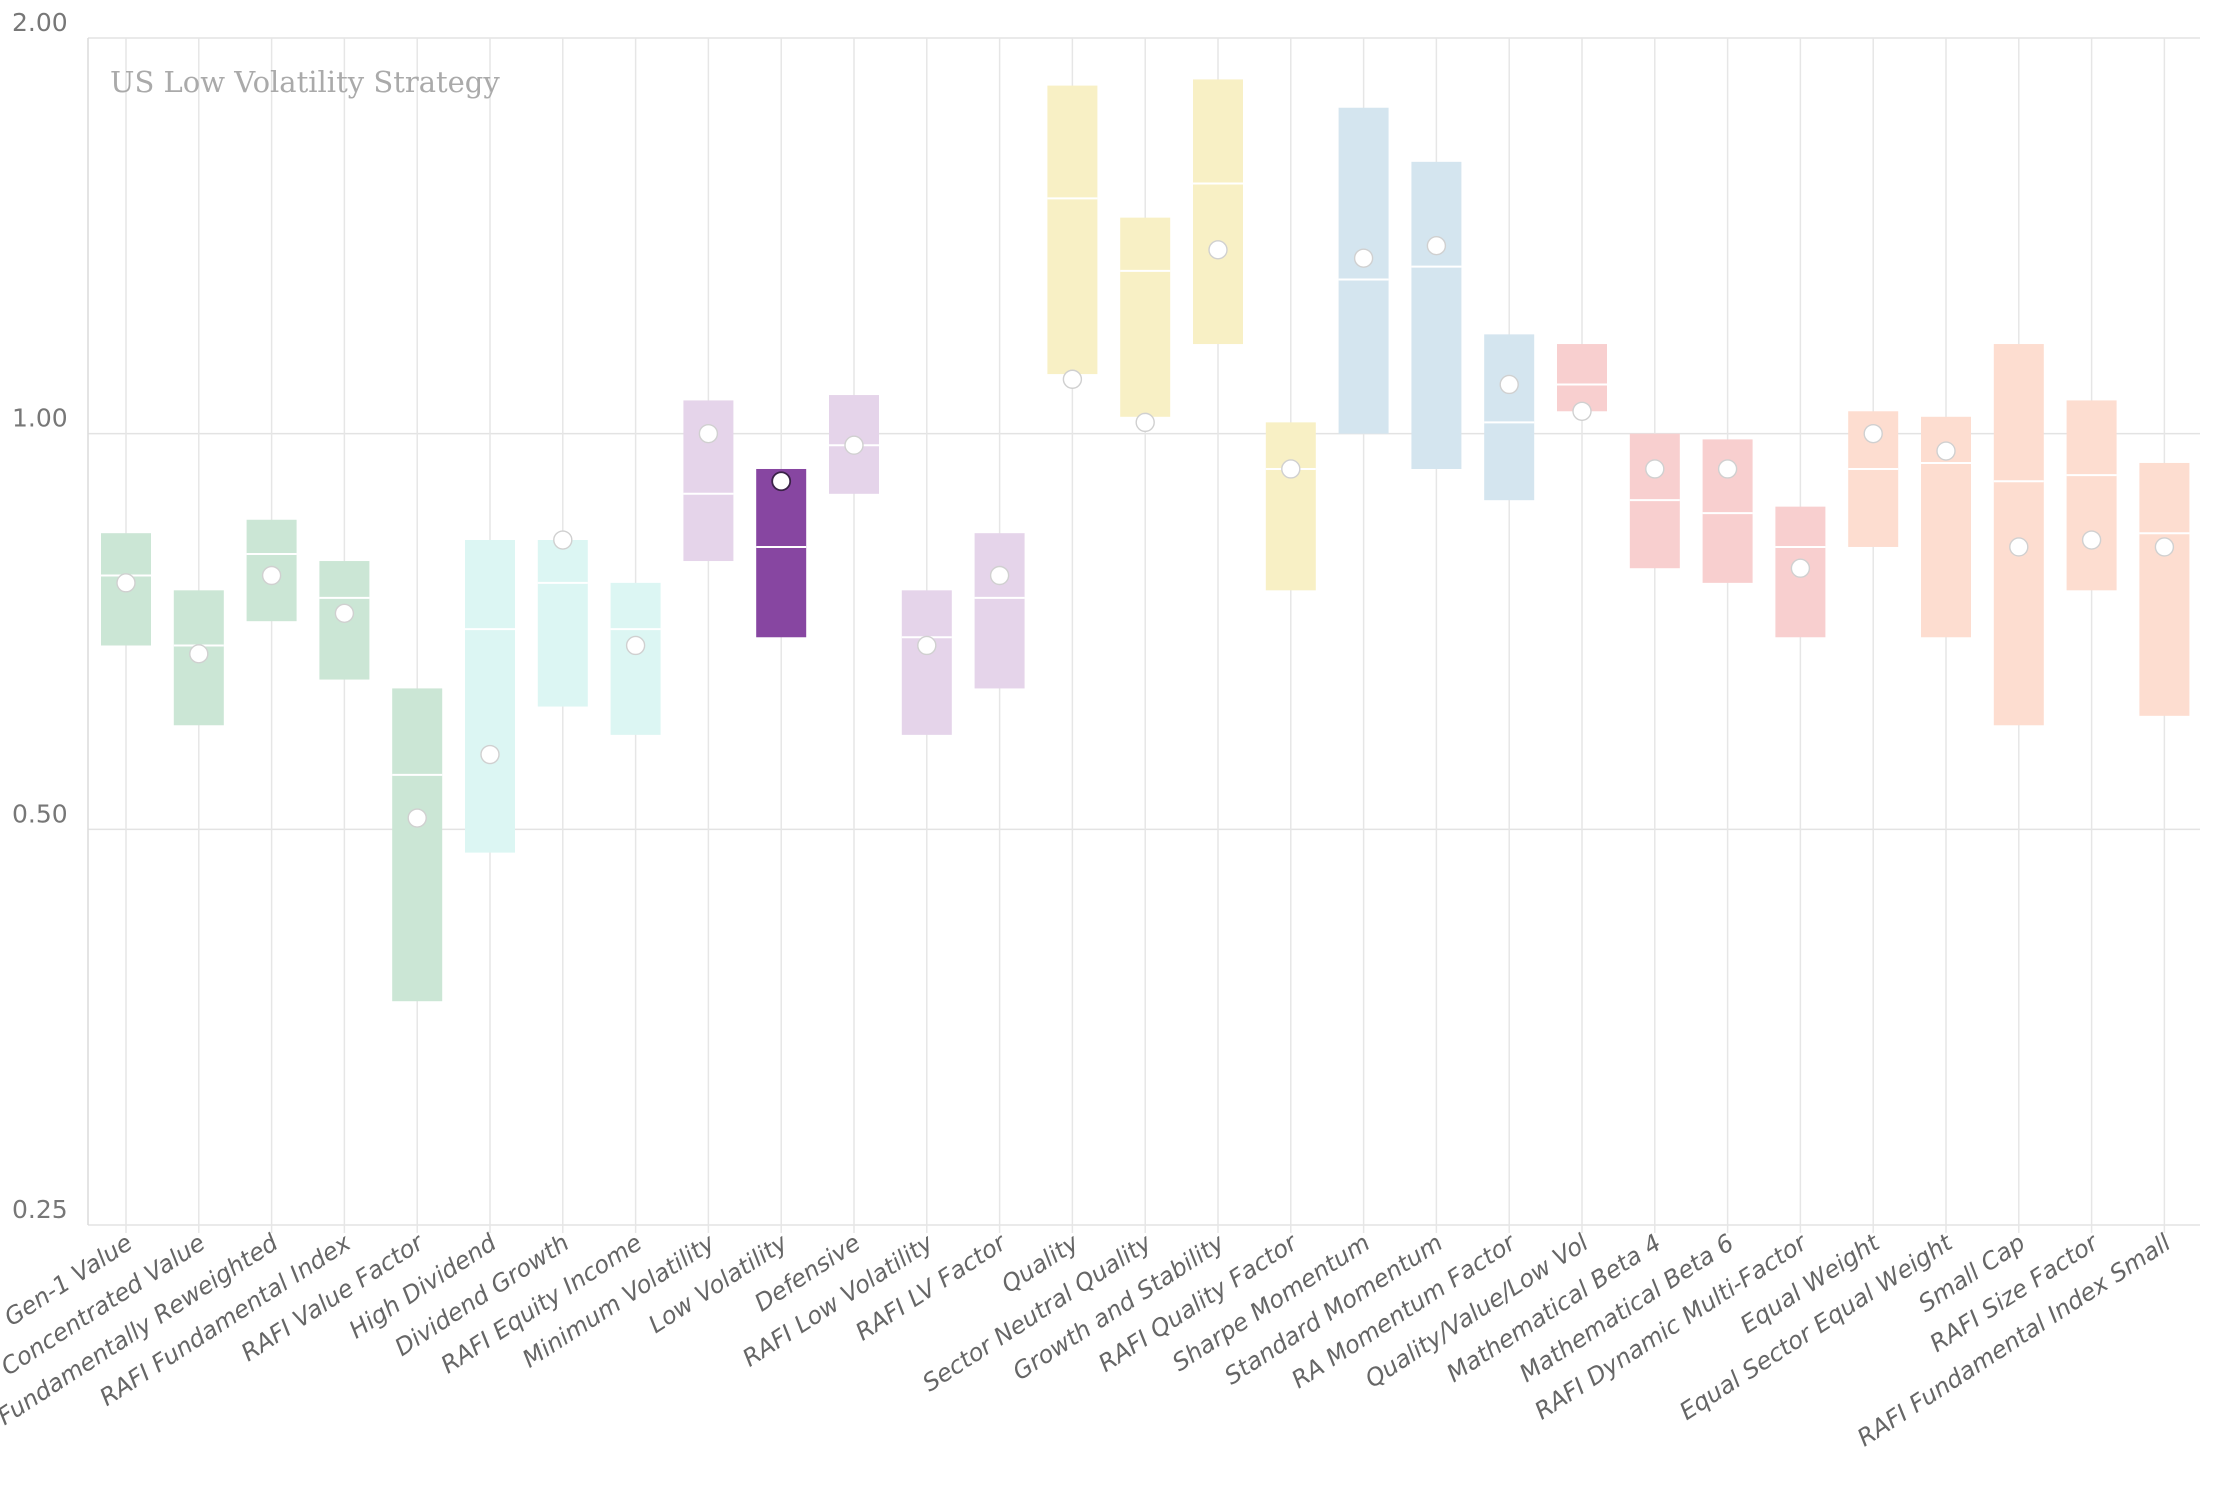 Image resolution: width=2220 pixels, height=1488 pixels. I want to click on y-tick-label: 1.00, so click(40, 418).